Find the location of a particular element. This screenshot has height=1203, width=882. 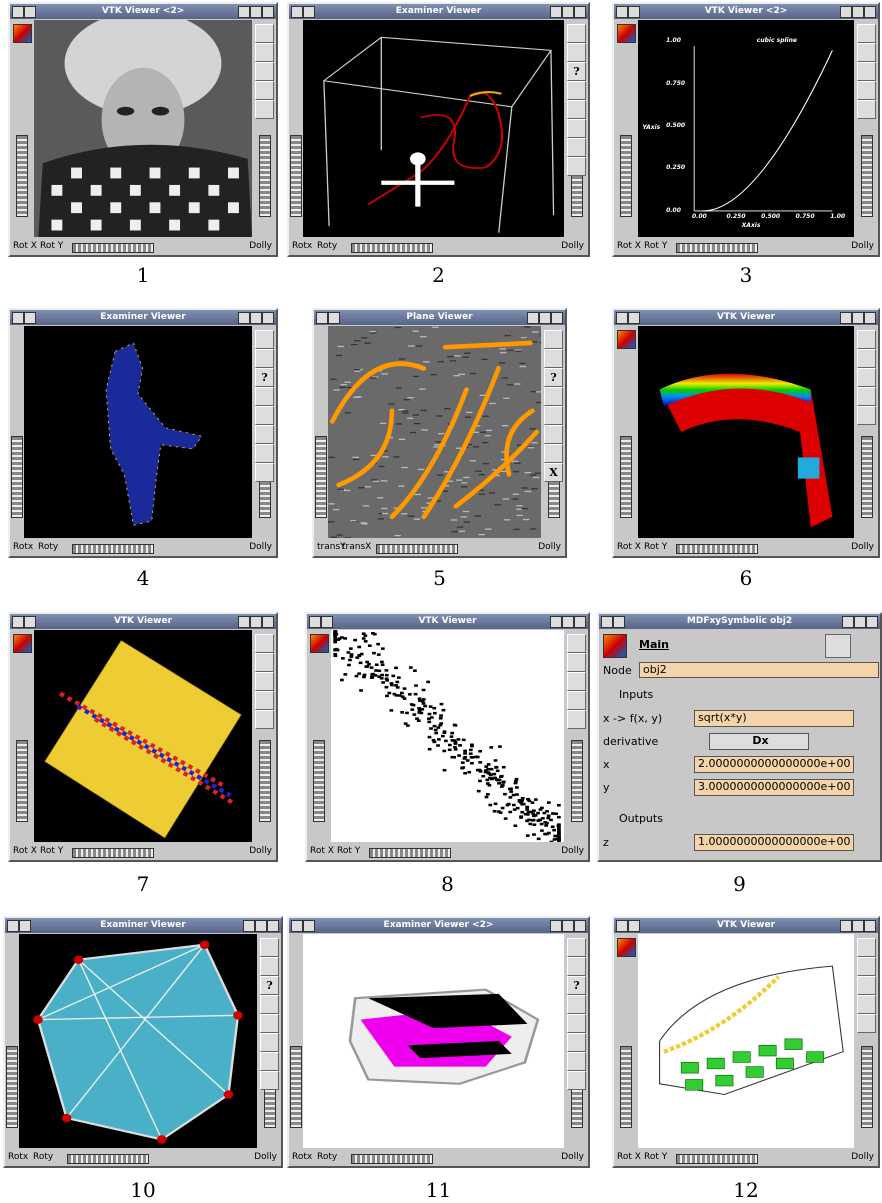

toolbar-button: X is located at coordinates (553, 472).